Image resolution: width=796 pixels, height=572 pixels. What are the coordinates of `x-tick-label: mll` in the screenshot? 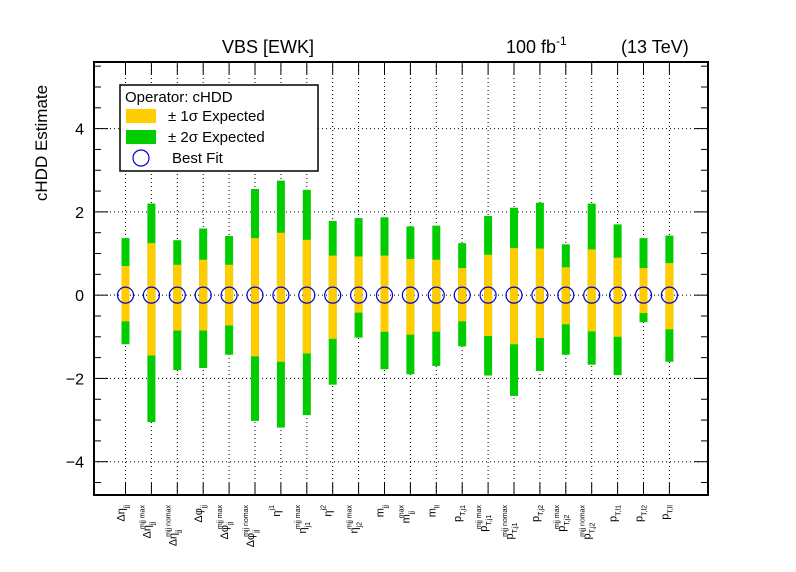 It's located at (433, 511).